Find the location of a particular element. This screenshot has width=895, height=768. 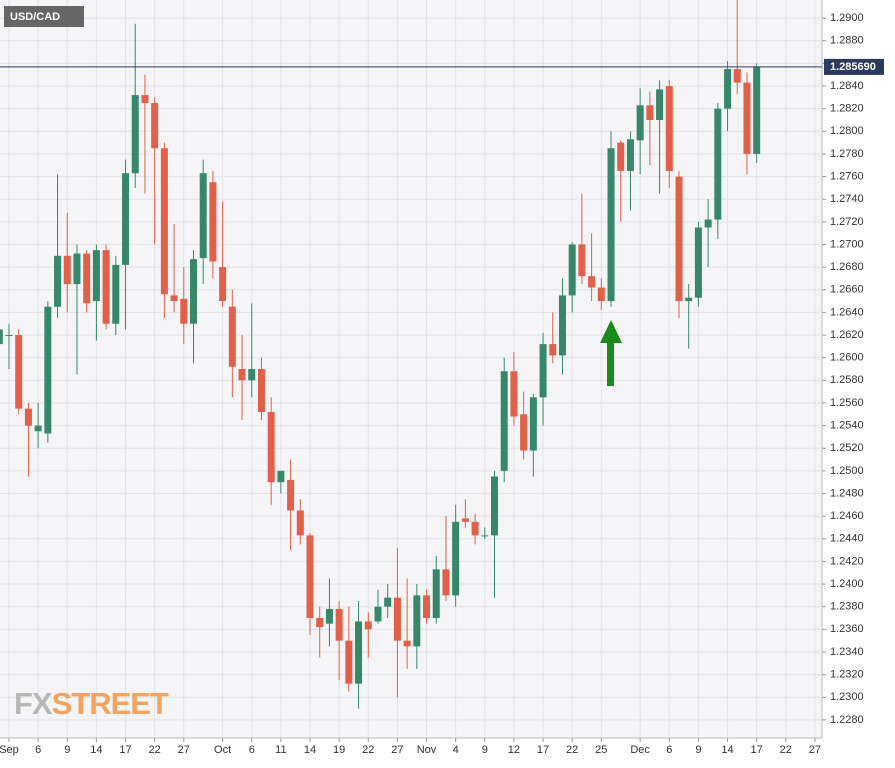

y-tick-label: 1.2400 is located at coordinates (847, 584).